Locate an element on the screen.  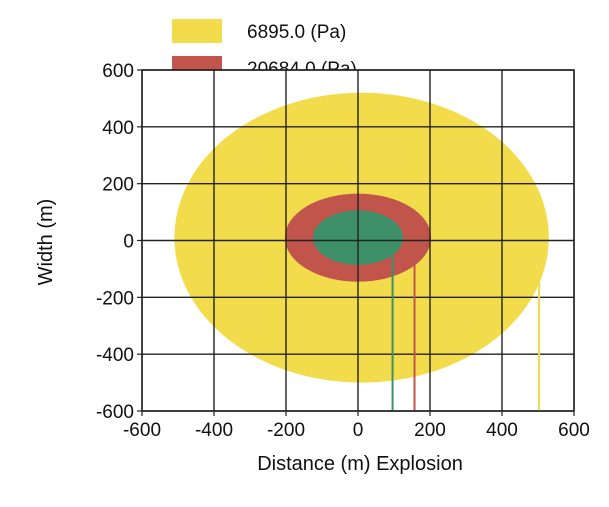
y-tick-label: 200 is located at coordinates (118, 185).